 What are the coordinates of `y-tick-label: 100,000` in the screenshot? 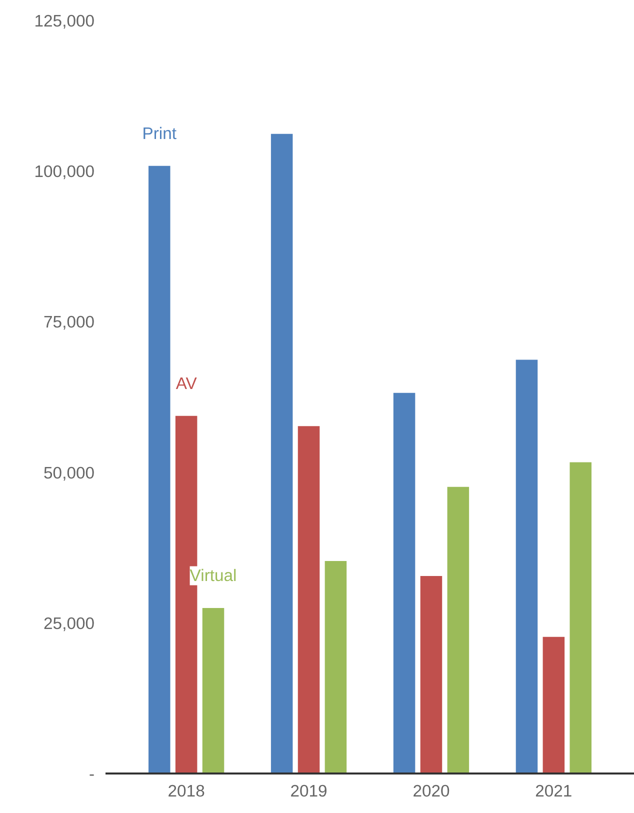 It's located at (64, 172).